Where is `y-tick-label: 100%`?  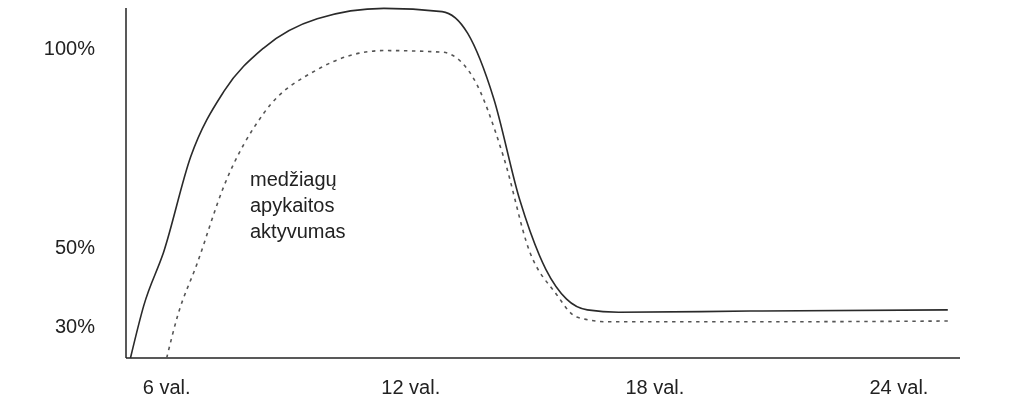
y-tick-label: 100% is located at coordinates (69, 47).